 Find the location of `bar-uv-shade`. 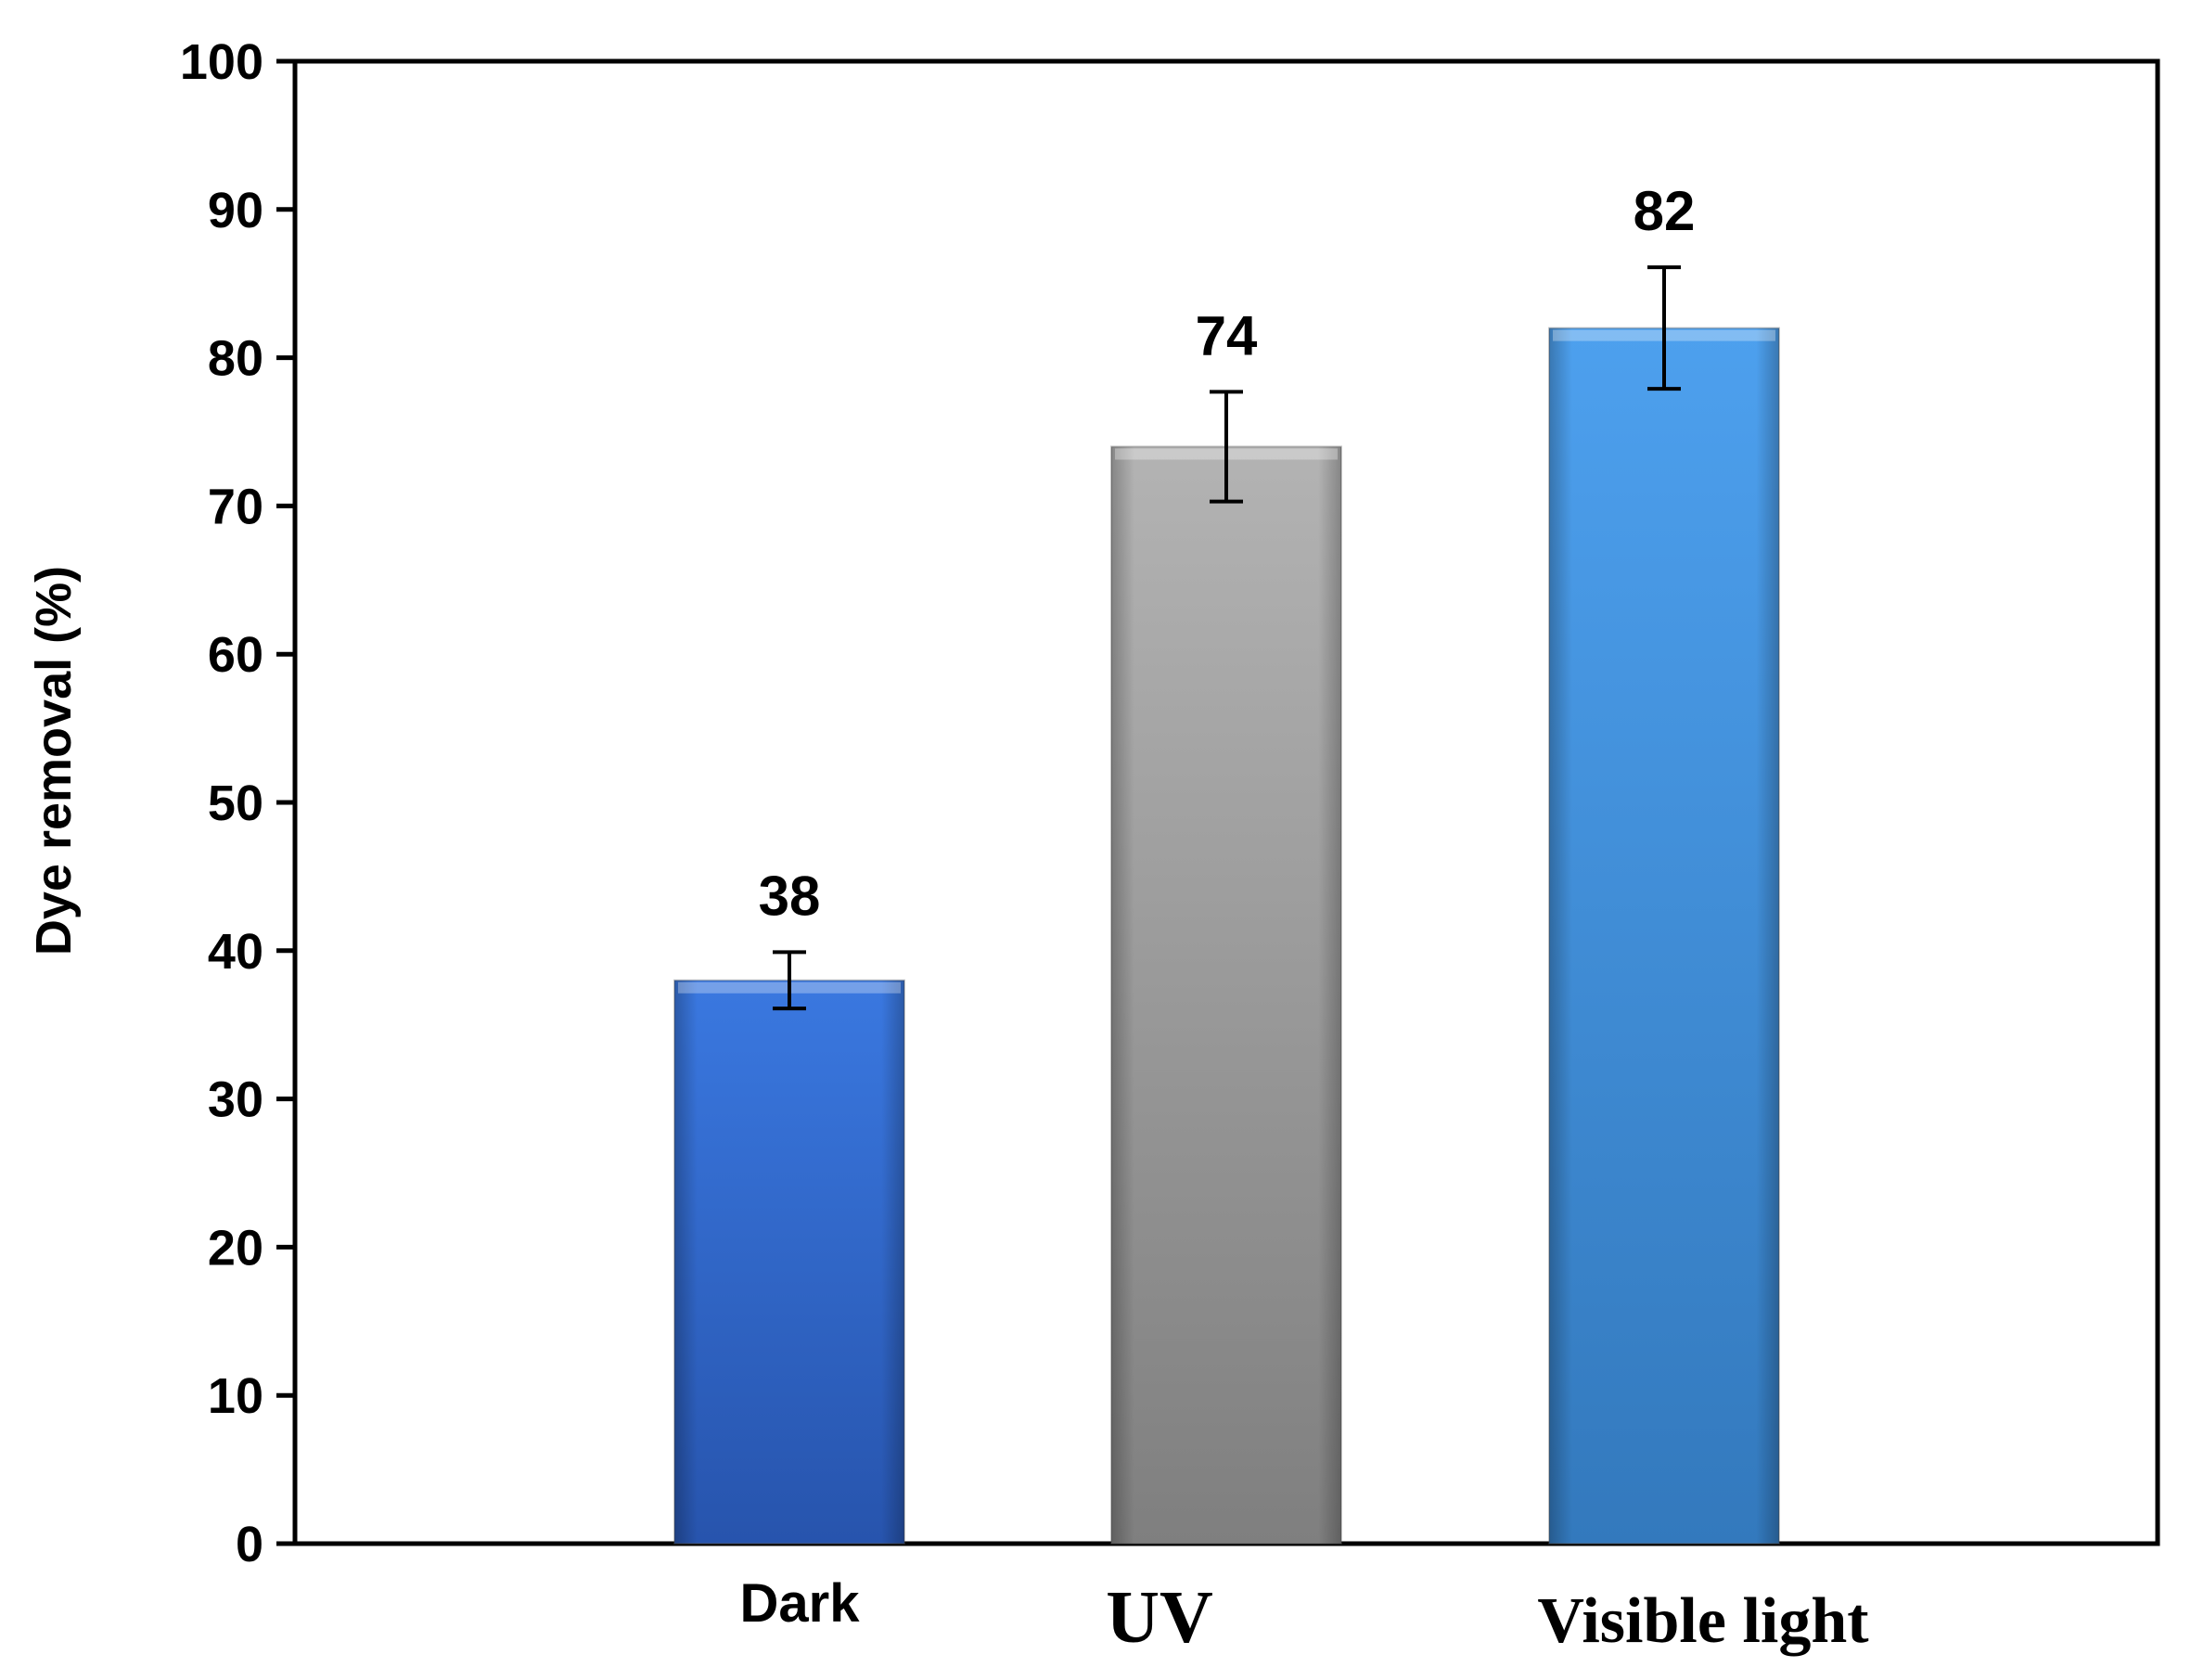

bar-uv-shade is located at coordinates (1226, 995).